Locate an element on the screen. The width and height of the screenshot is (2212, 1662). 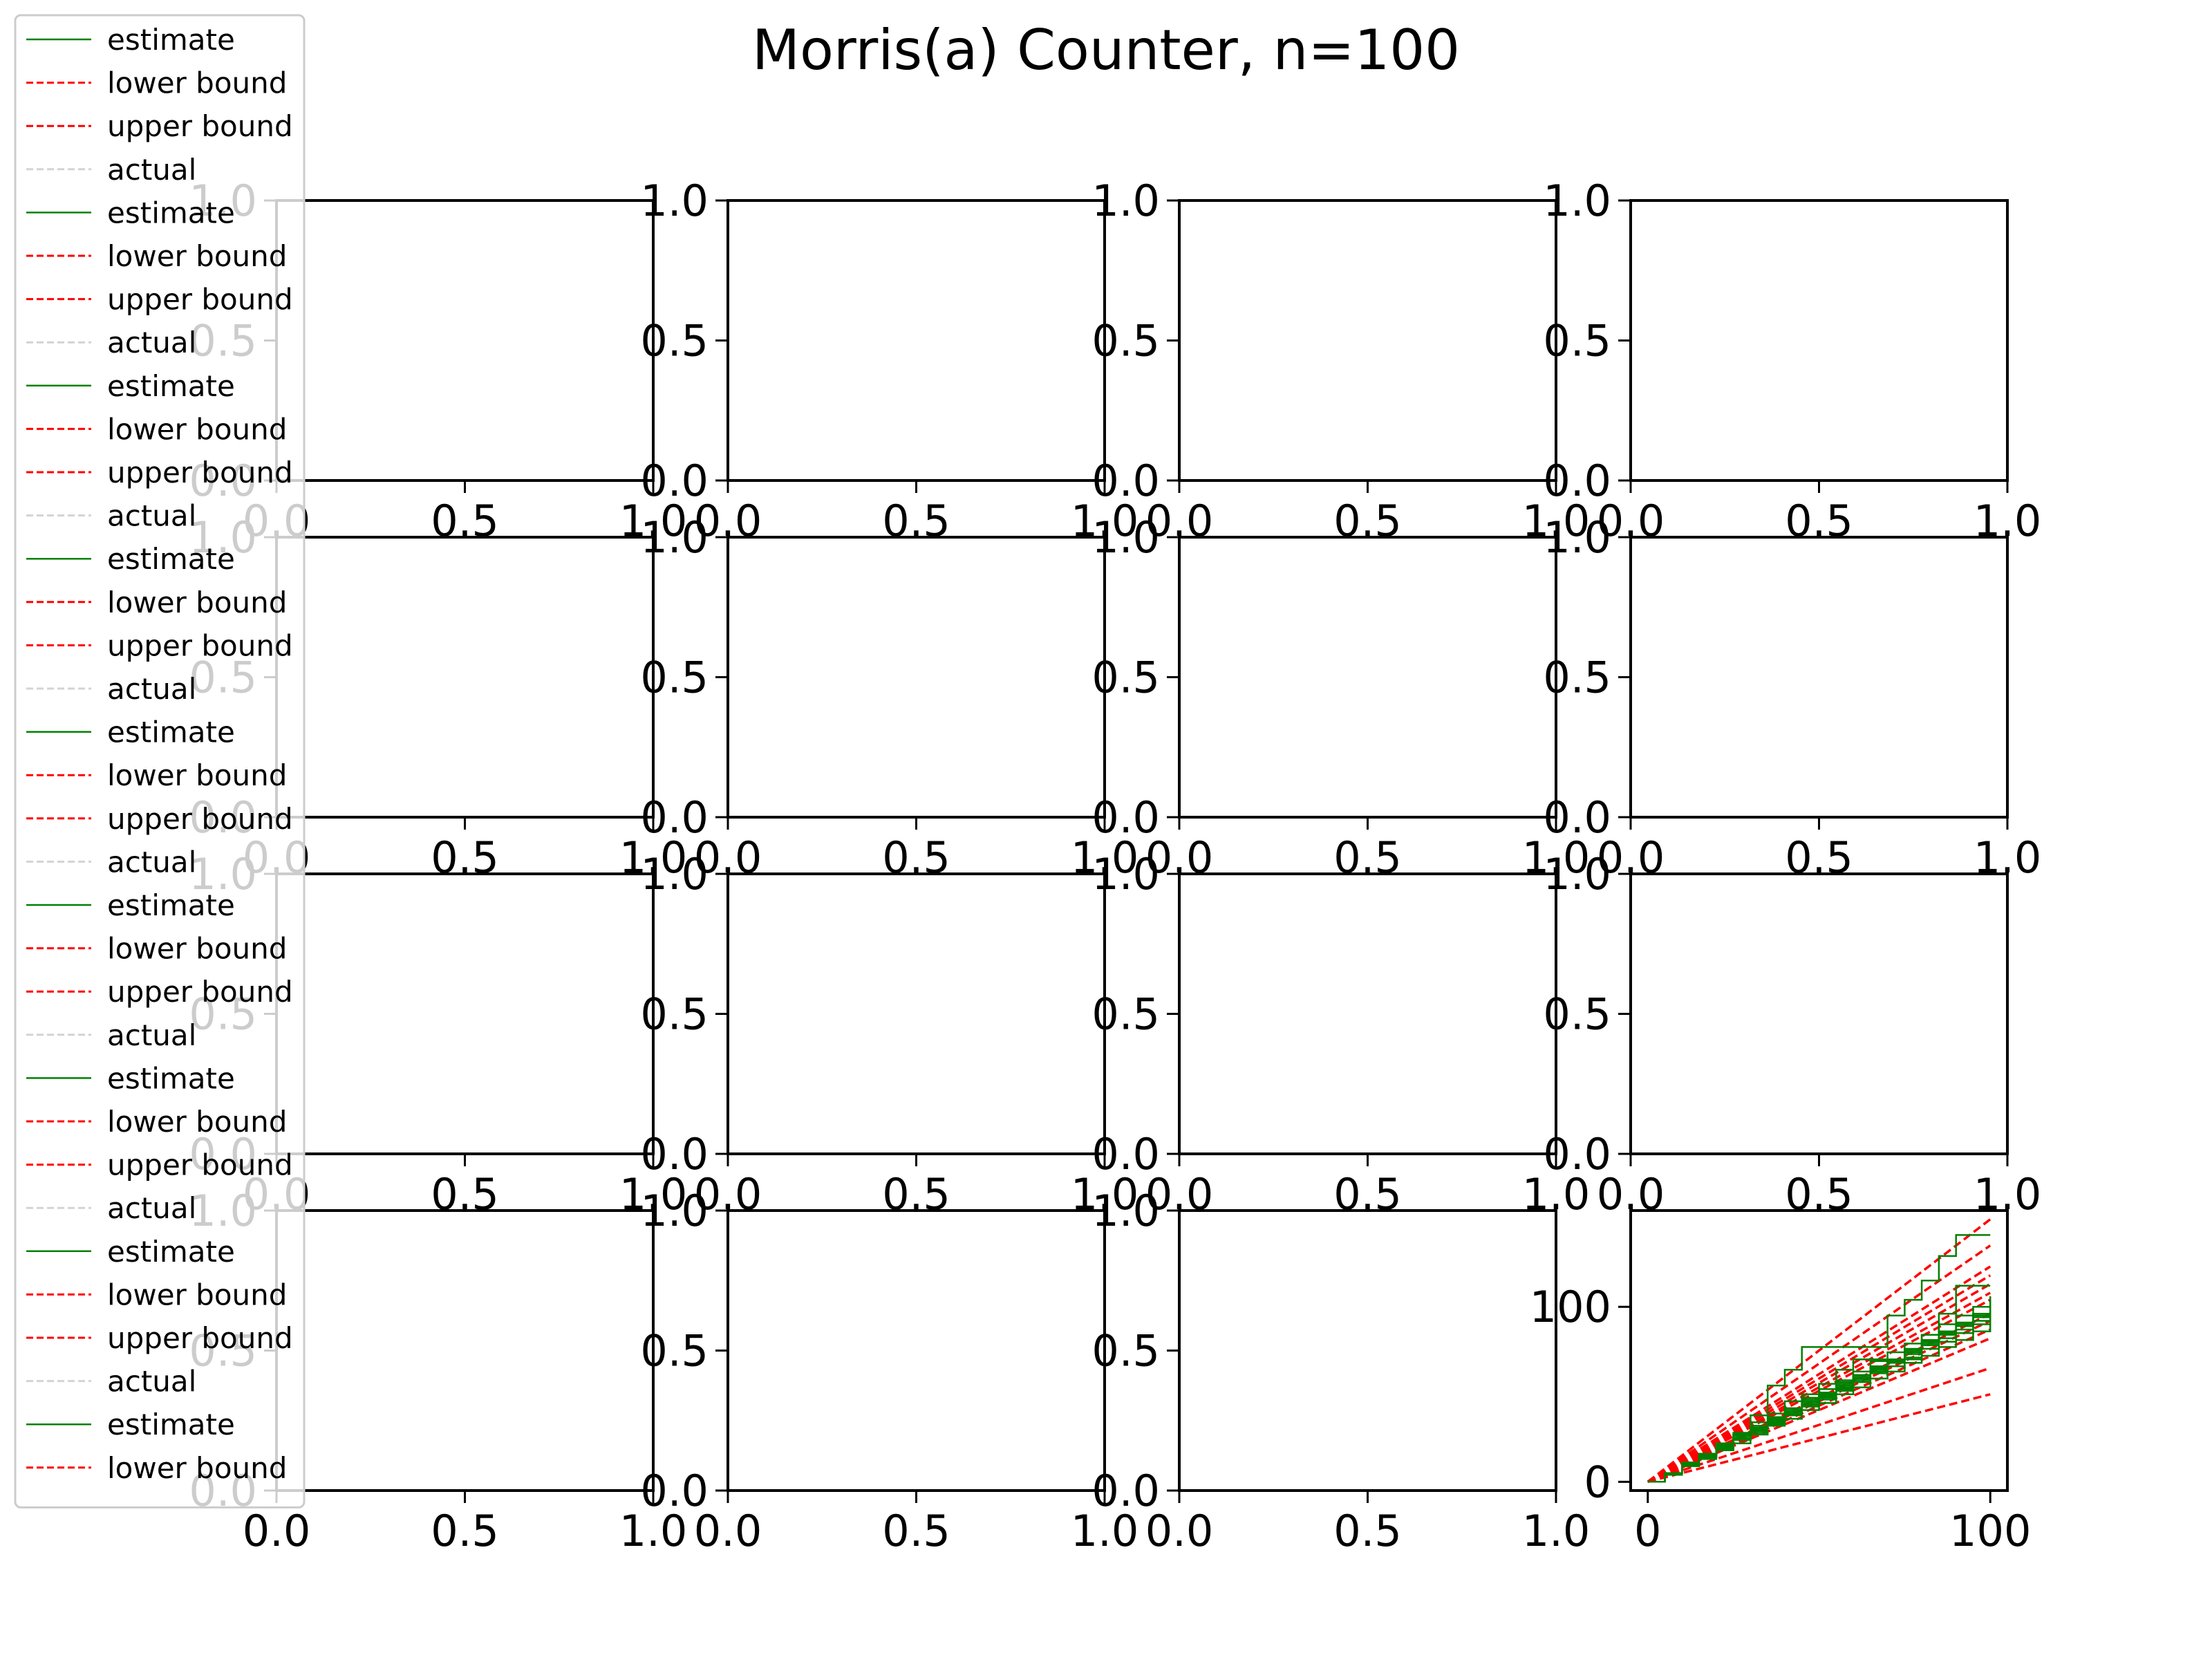
subplot-r3-c4: 0.0 0.5 1.00.00.51.0 is located at coordinates (1792, 1034).